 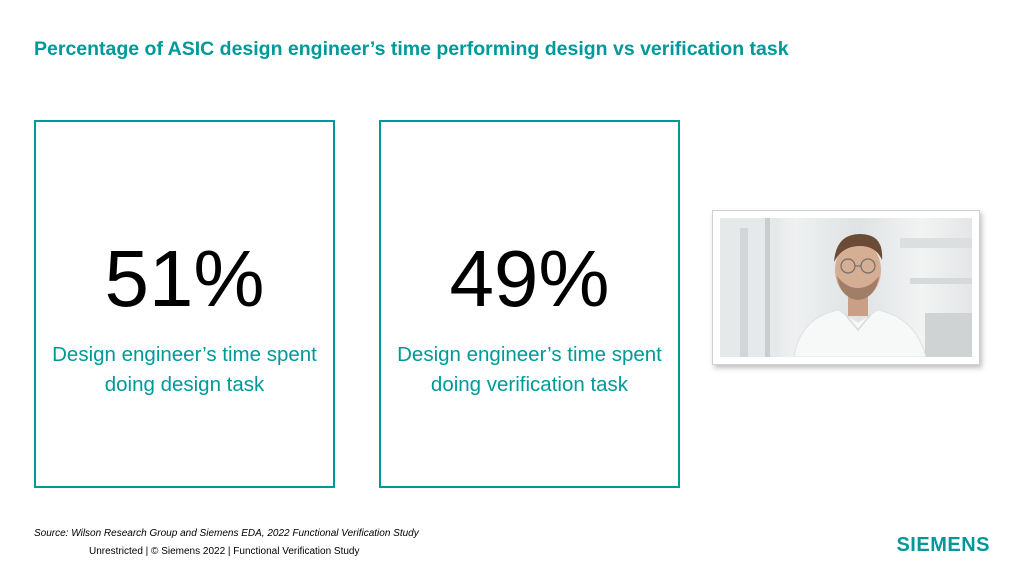 What do you see at coordinates (184, 384) in the screenshot?
I see `design-caption-line2: doing design task` at bounding box center [184, 384].